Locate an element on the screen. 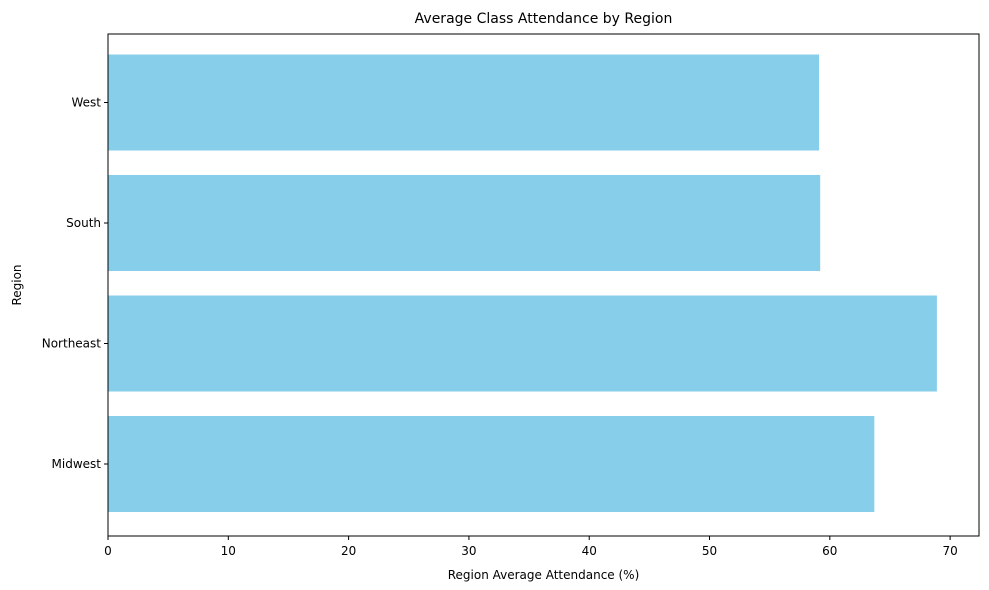 The image size is (989, 590). bar-northeast is located at coordinates (522, 343).